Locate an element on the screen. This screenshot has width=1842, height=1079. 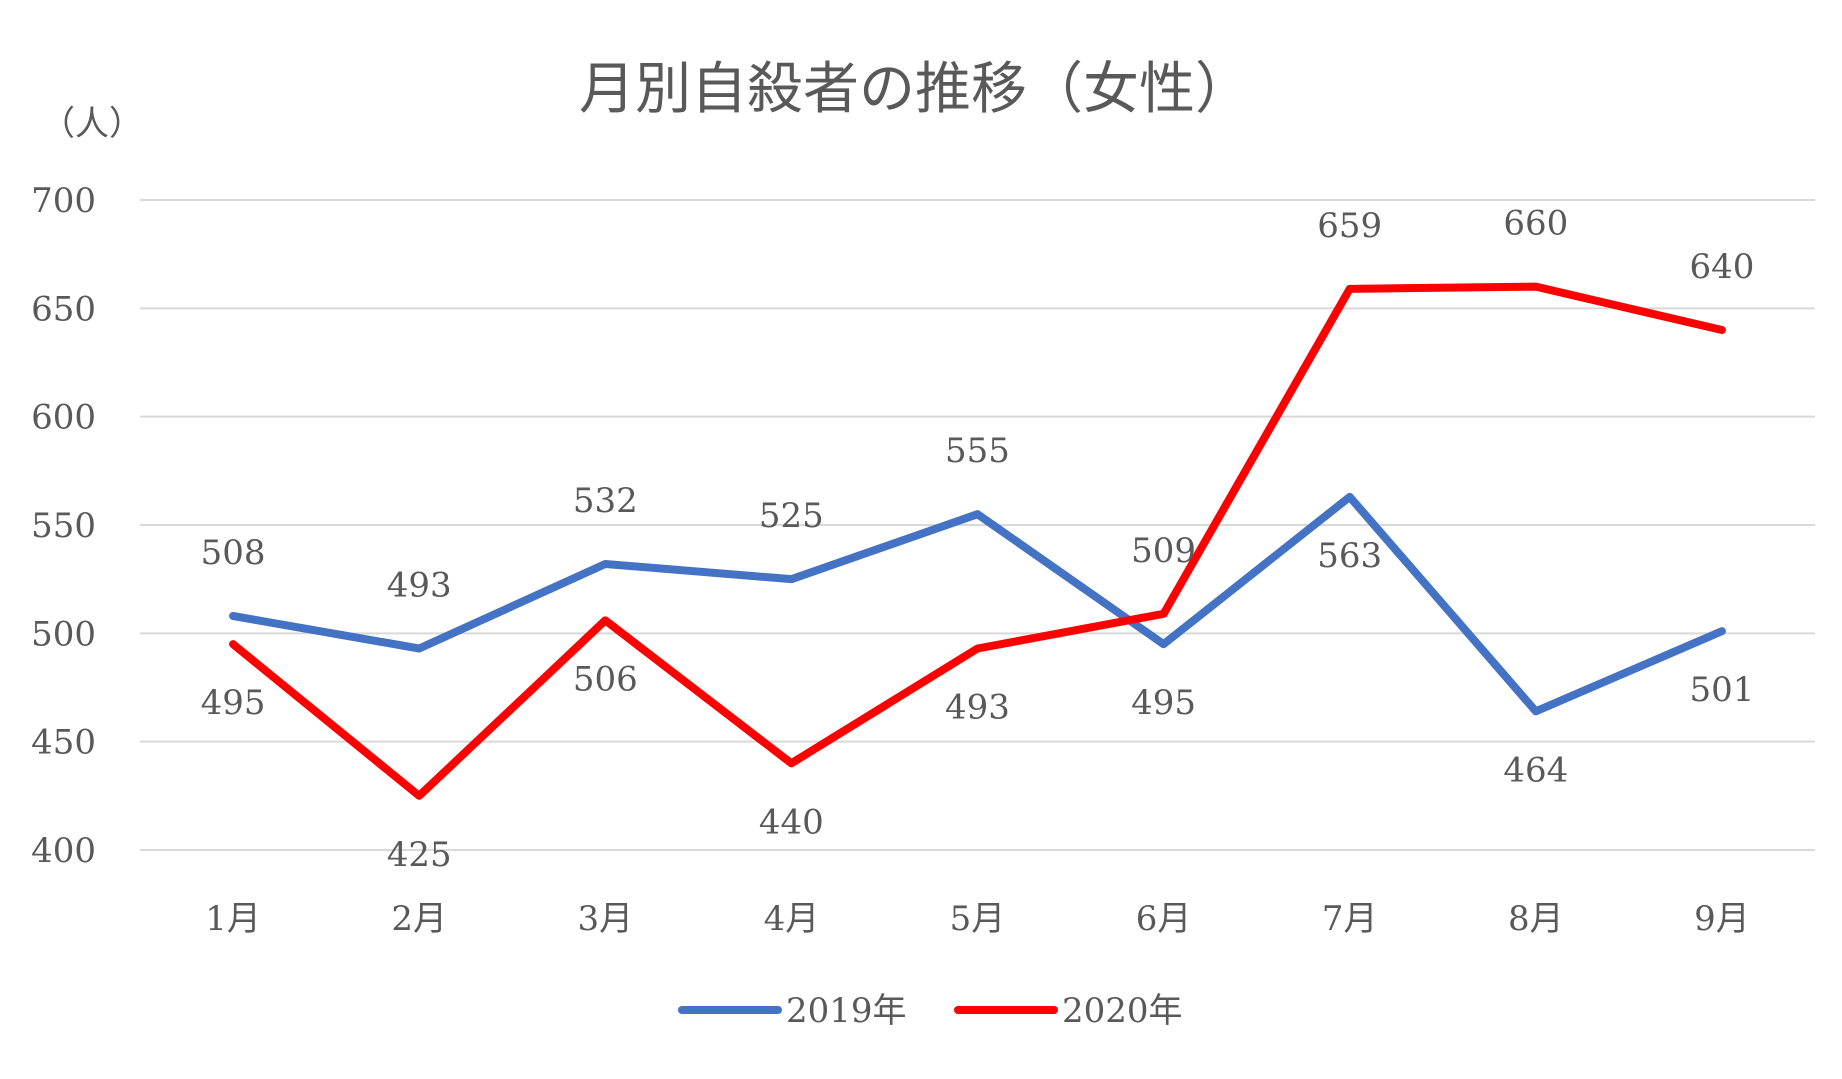
y-tick-label: 650 is located at coordinates (63, 309).